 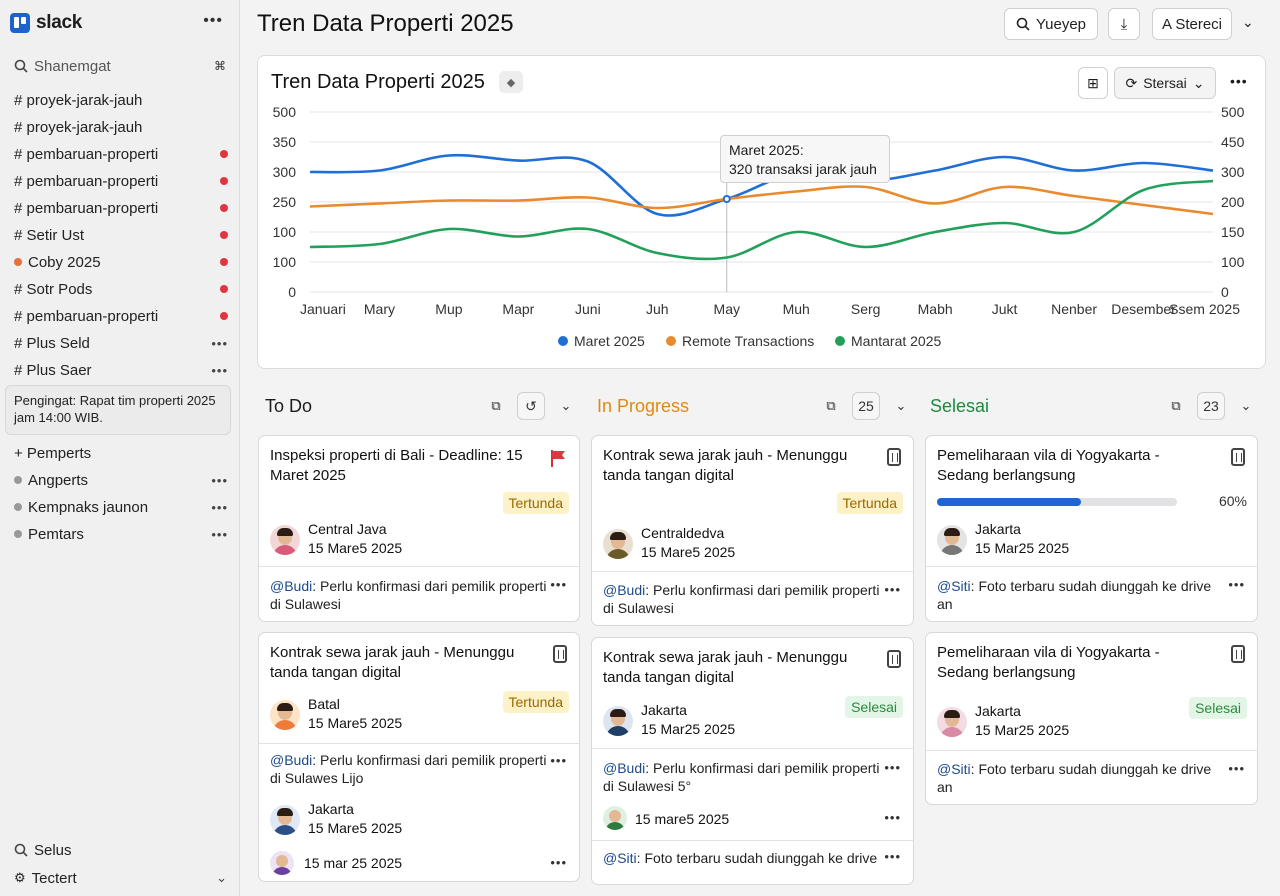 I want to click on filter-label: Stersai, so click(x=1165, y=83).